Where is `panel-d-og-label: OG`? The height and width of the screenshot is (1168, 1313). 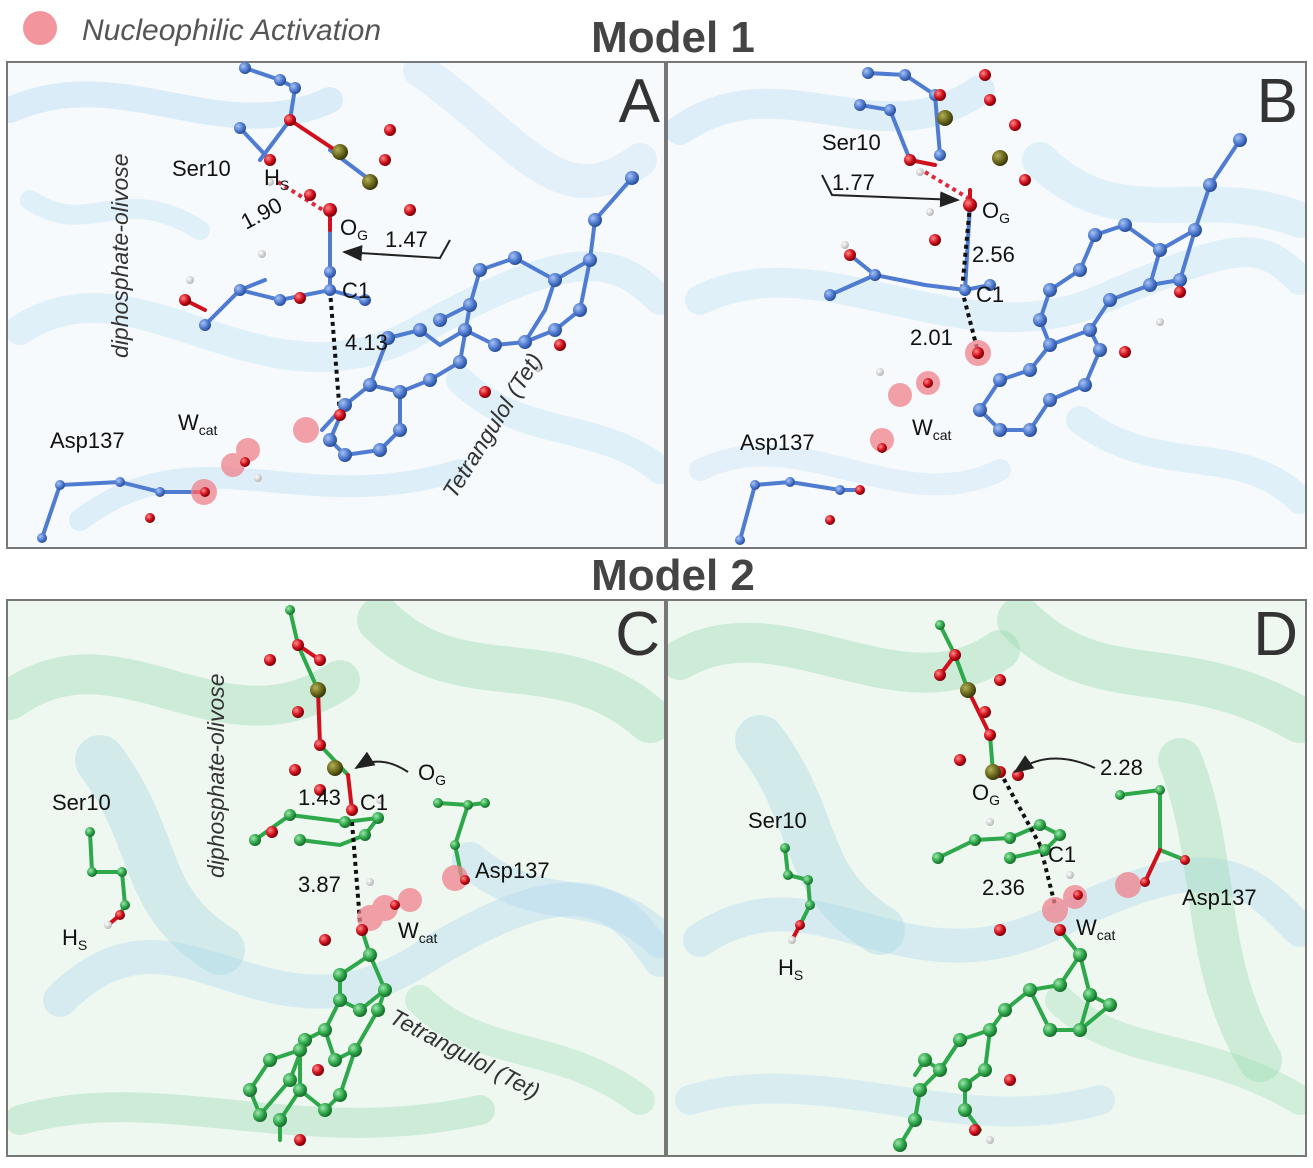 panel-d-og-label: OG is located at coordinates (986, 794).